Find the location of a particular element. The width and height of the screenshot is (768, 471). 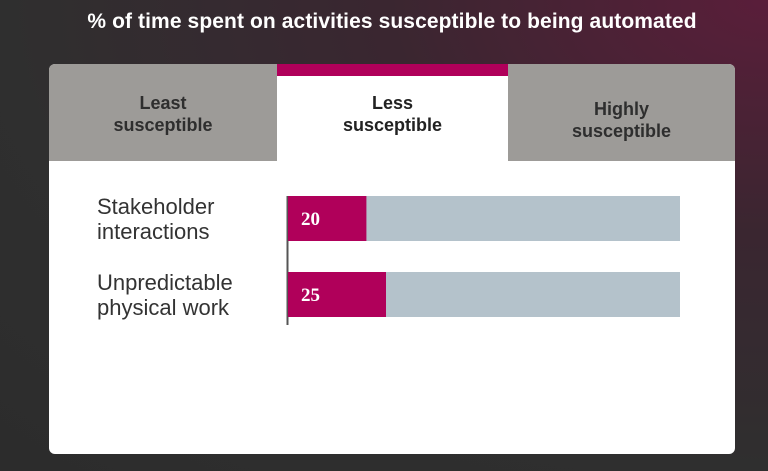

tab-label-line1: Less is located at coordinates (392, 103).